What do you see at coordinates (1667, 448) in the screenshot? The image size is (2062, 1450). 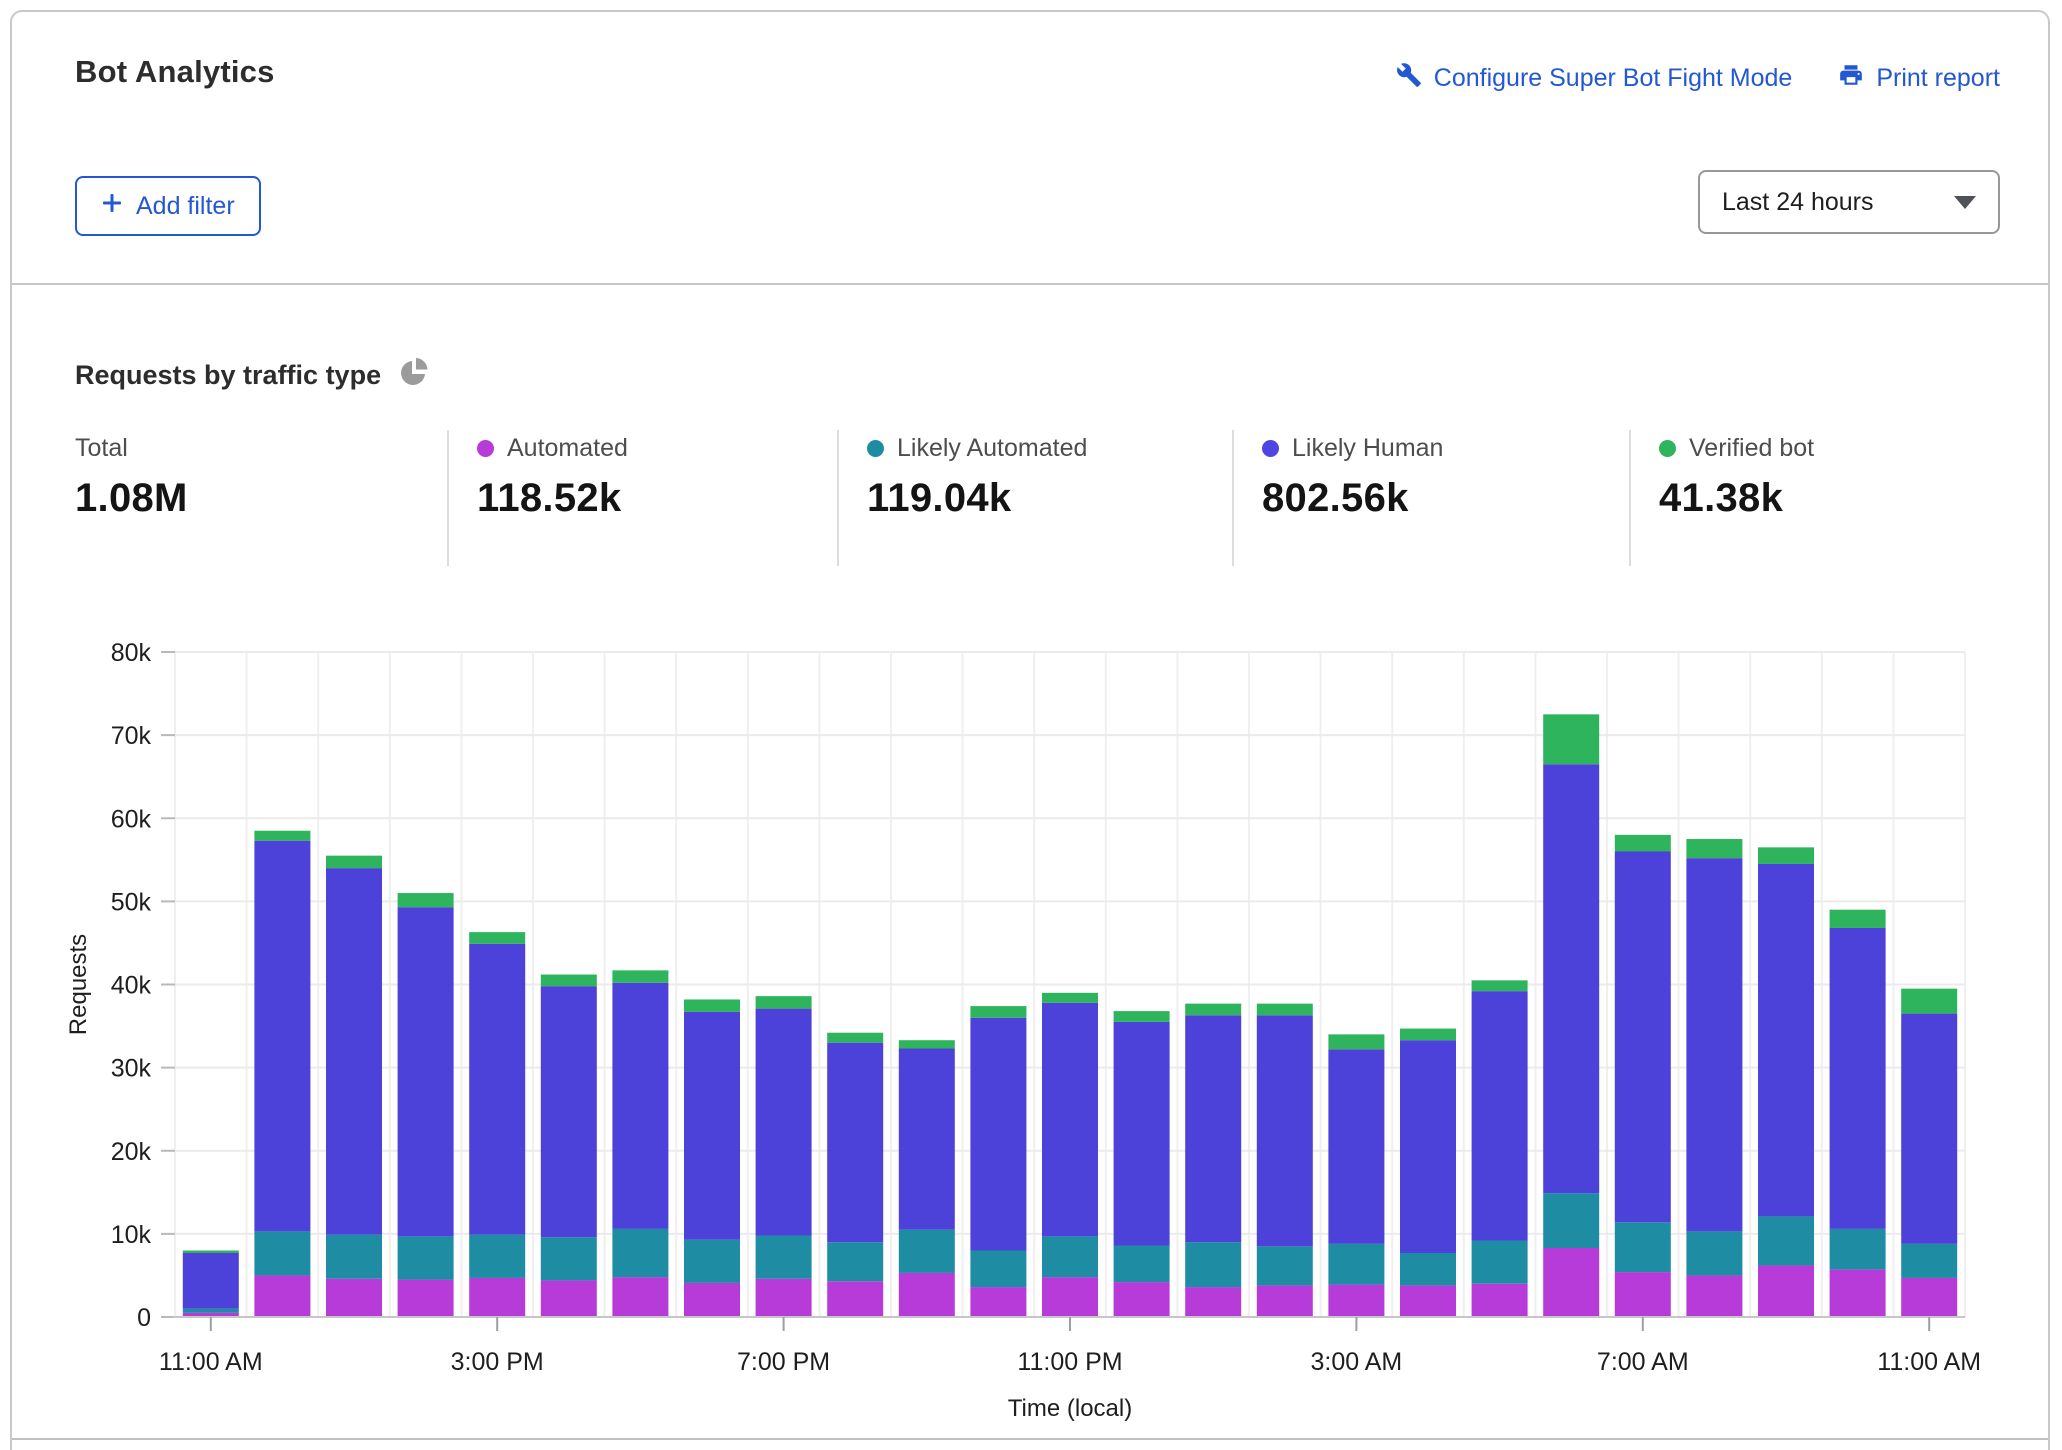 I see `verified-bot-legend-dot` at bounding box center [1667, 448].